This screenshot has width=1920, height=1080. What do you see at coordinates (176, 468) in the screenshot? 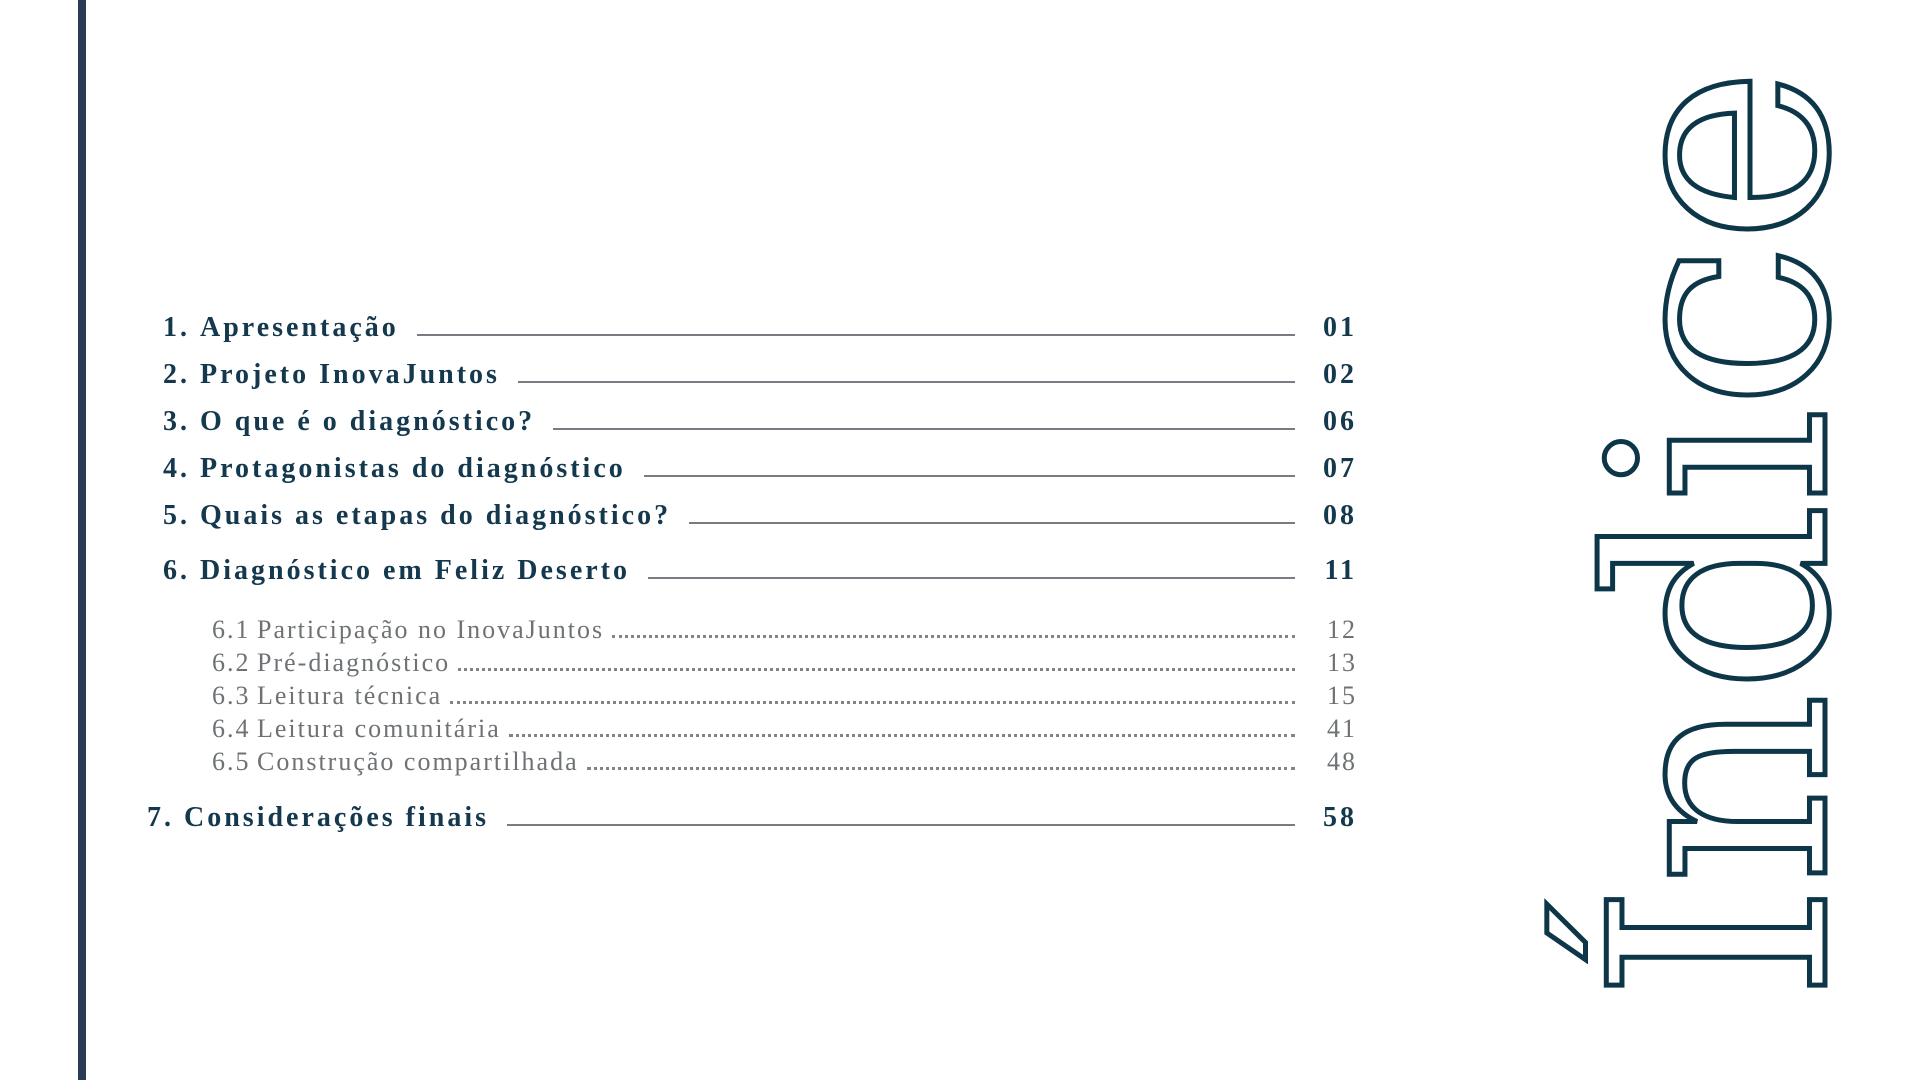
I see `toc-entry-number: 4.` at bounding box center [176, 468].